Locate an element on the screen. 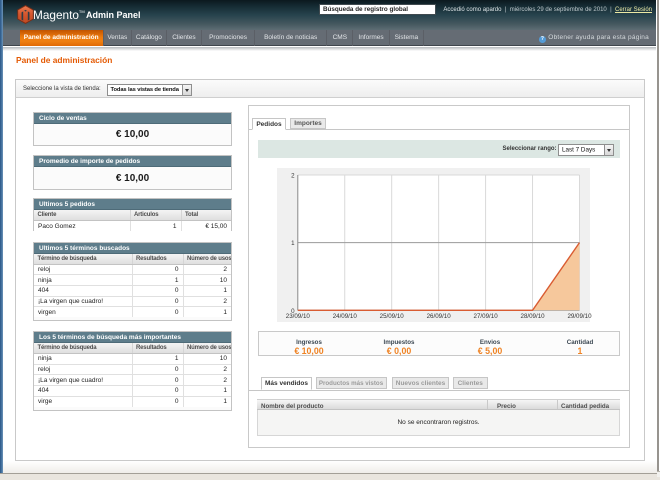 The image size is (660, 480). svg-text: 0 is located at coordinates (293, 311).